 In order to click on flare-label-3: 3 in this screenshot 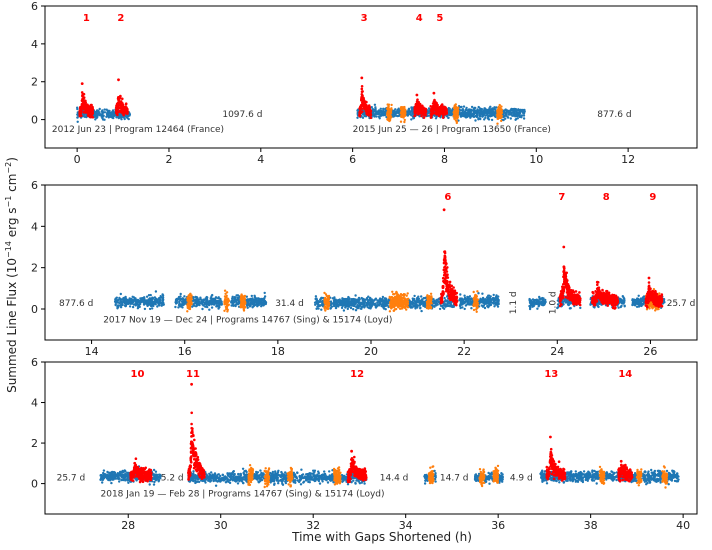, I will do `click(364, 18)`.